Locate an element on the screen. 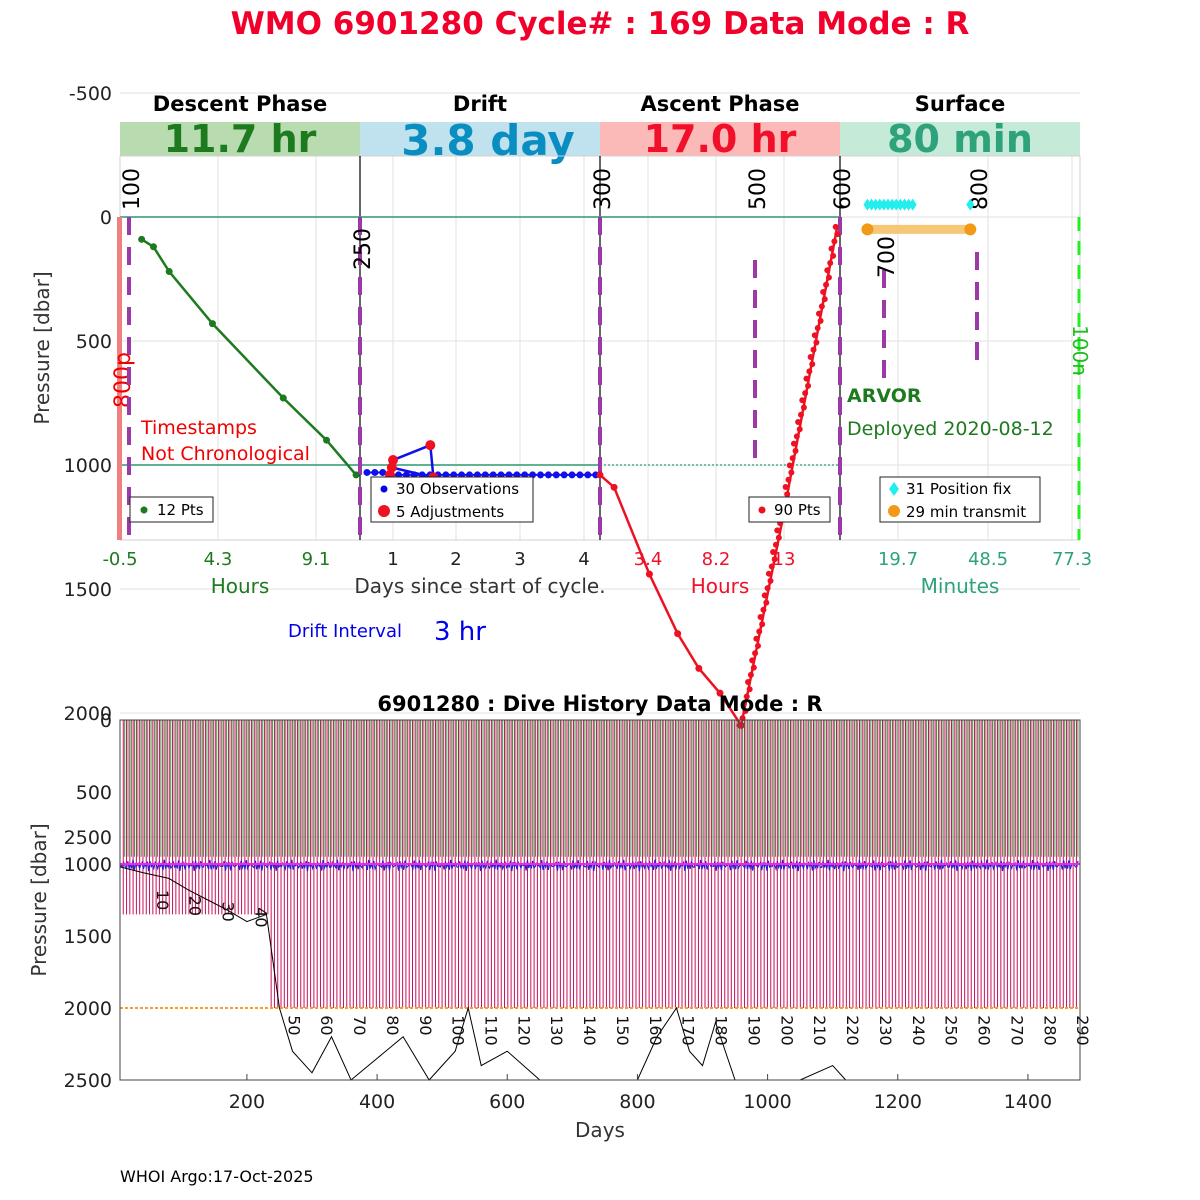  history-cycle-label: 20 is located at coordinates (195, 906).